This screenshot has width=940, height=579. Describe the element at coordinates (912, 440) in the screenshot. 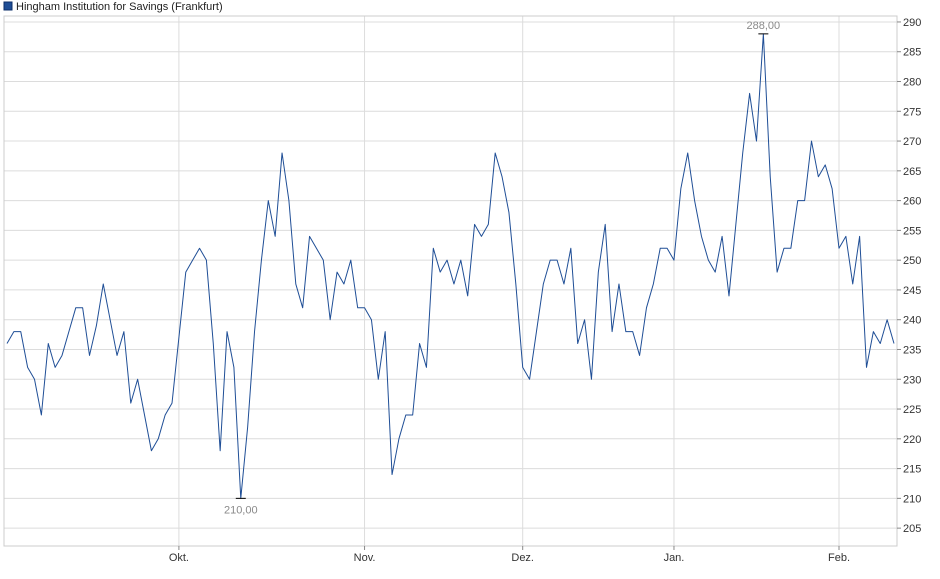

I see `y-tick-label: 220` at that location.